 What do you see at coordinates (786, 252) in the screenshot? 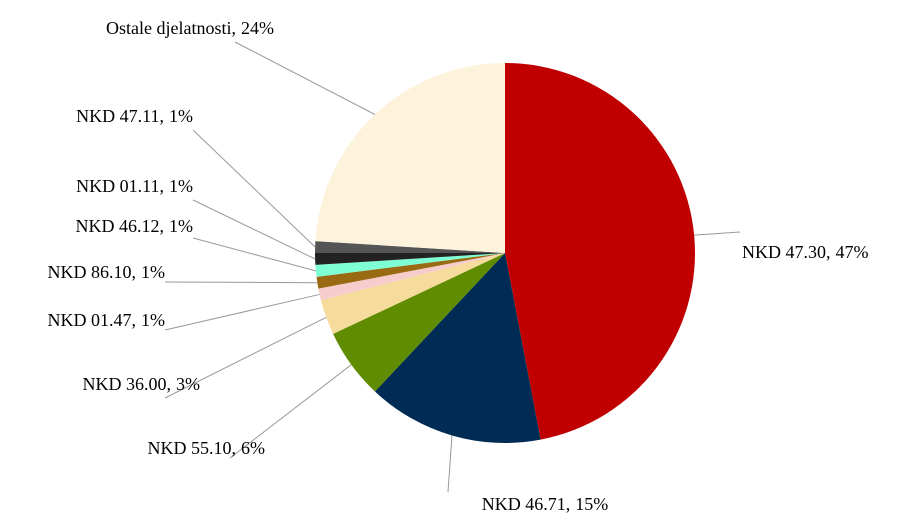
I see `label-category: NKD 47.30,` at bounding box center [786, 252].